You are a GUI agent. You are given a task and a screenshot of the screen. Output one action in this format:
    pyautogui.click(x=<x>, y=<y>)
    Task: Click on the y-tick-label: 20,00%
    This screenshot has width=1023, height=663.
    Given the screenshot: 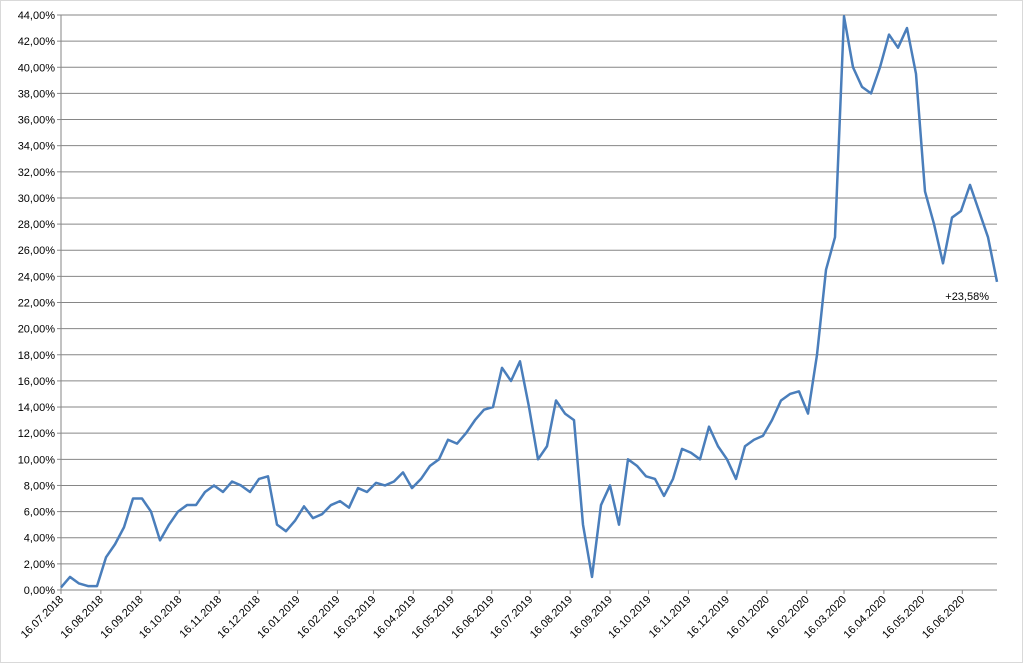 What is the action you would take?
    pyautogui.click(x=37, y=330)
    